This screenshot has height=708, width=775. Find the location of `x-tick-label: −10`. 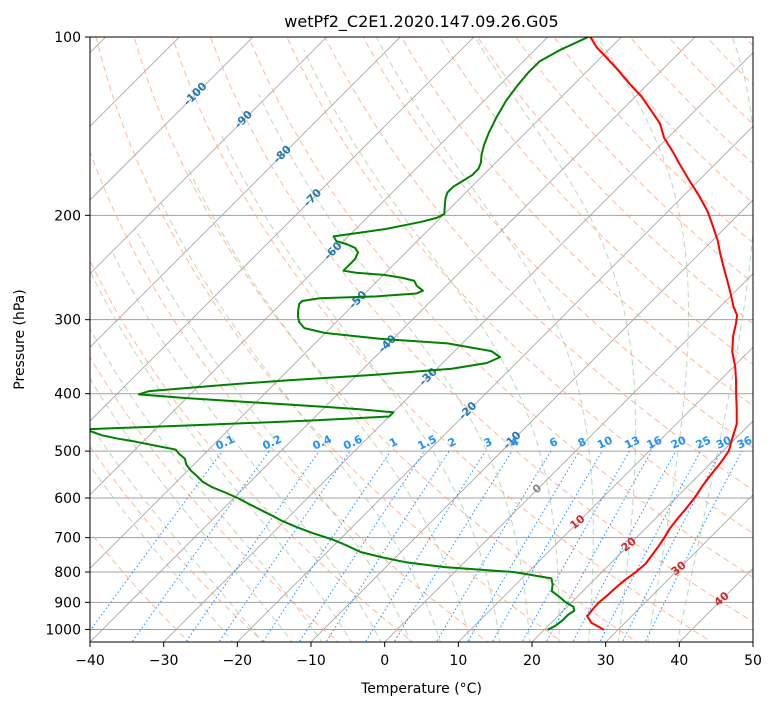

x-tick-label: −10 is located at coordinates (311, 661).